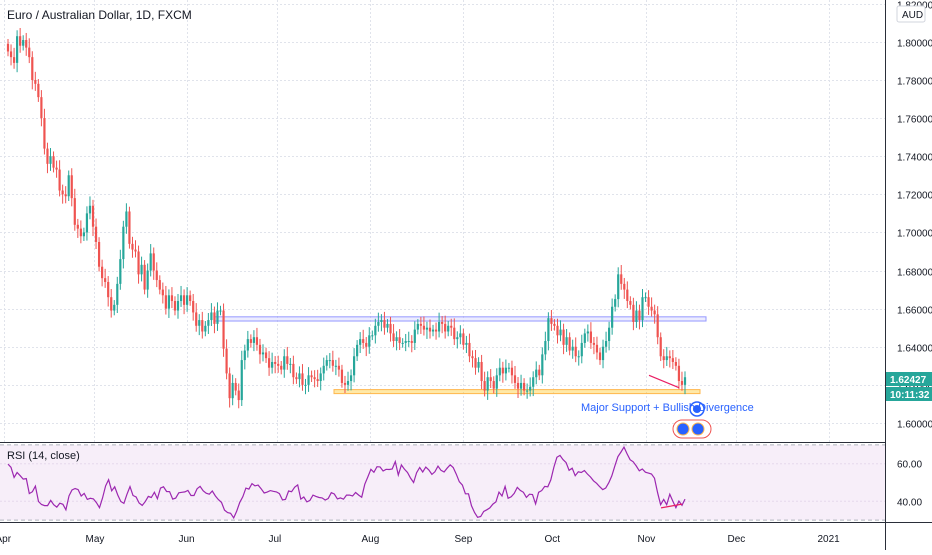  I want to click on rsi-line-layer, so click(346, 482).